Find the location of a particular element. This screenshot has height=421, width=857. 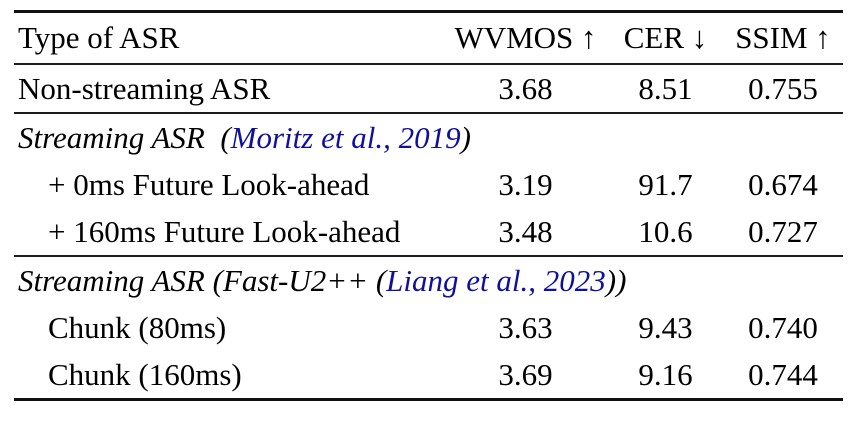

cell-wvmos: 3.69 is located at coordinates (525, 374).